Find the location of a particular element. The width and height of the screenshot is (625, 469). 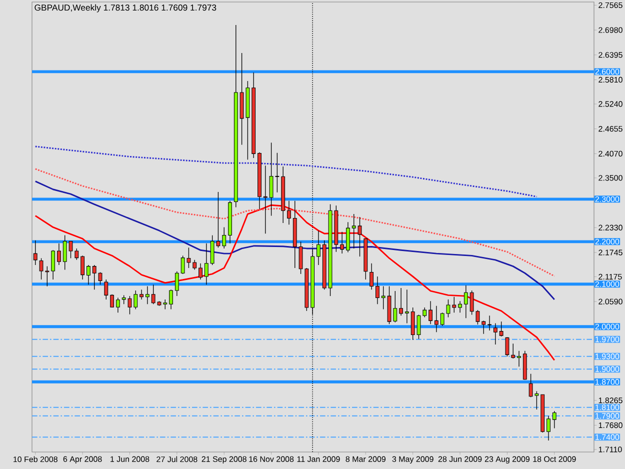

ref-line-label: 1.9000 is located at coordinates (608, 369).